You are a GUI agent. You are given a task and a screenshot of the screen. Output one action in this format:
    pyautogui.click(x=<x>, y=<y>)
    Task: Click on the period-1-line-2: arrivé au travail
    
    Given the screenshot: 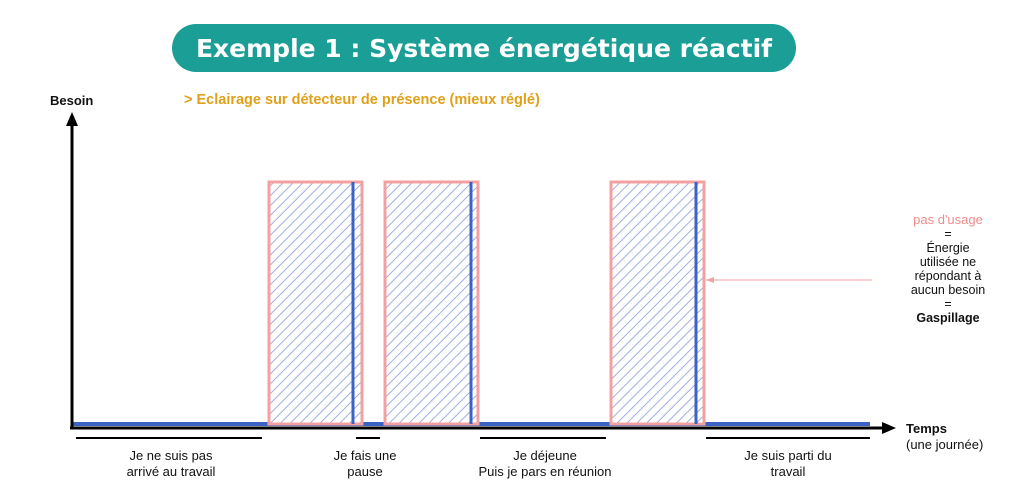 What is the action you would take?
    pyautogui.click(x=171, y=471)
    